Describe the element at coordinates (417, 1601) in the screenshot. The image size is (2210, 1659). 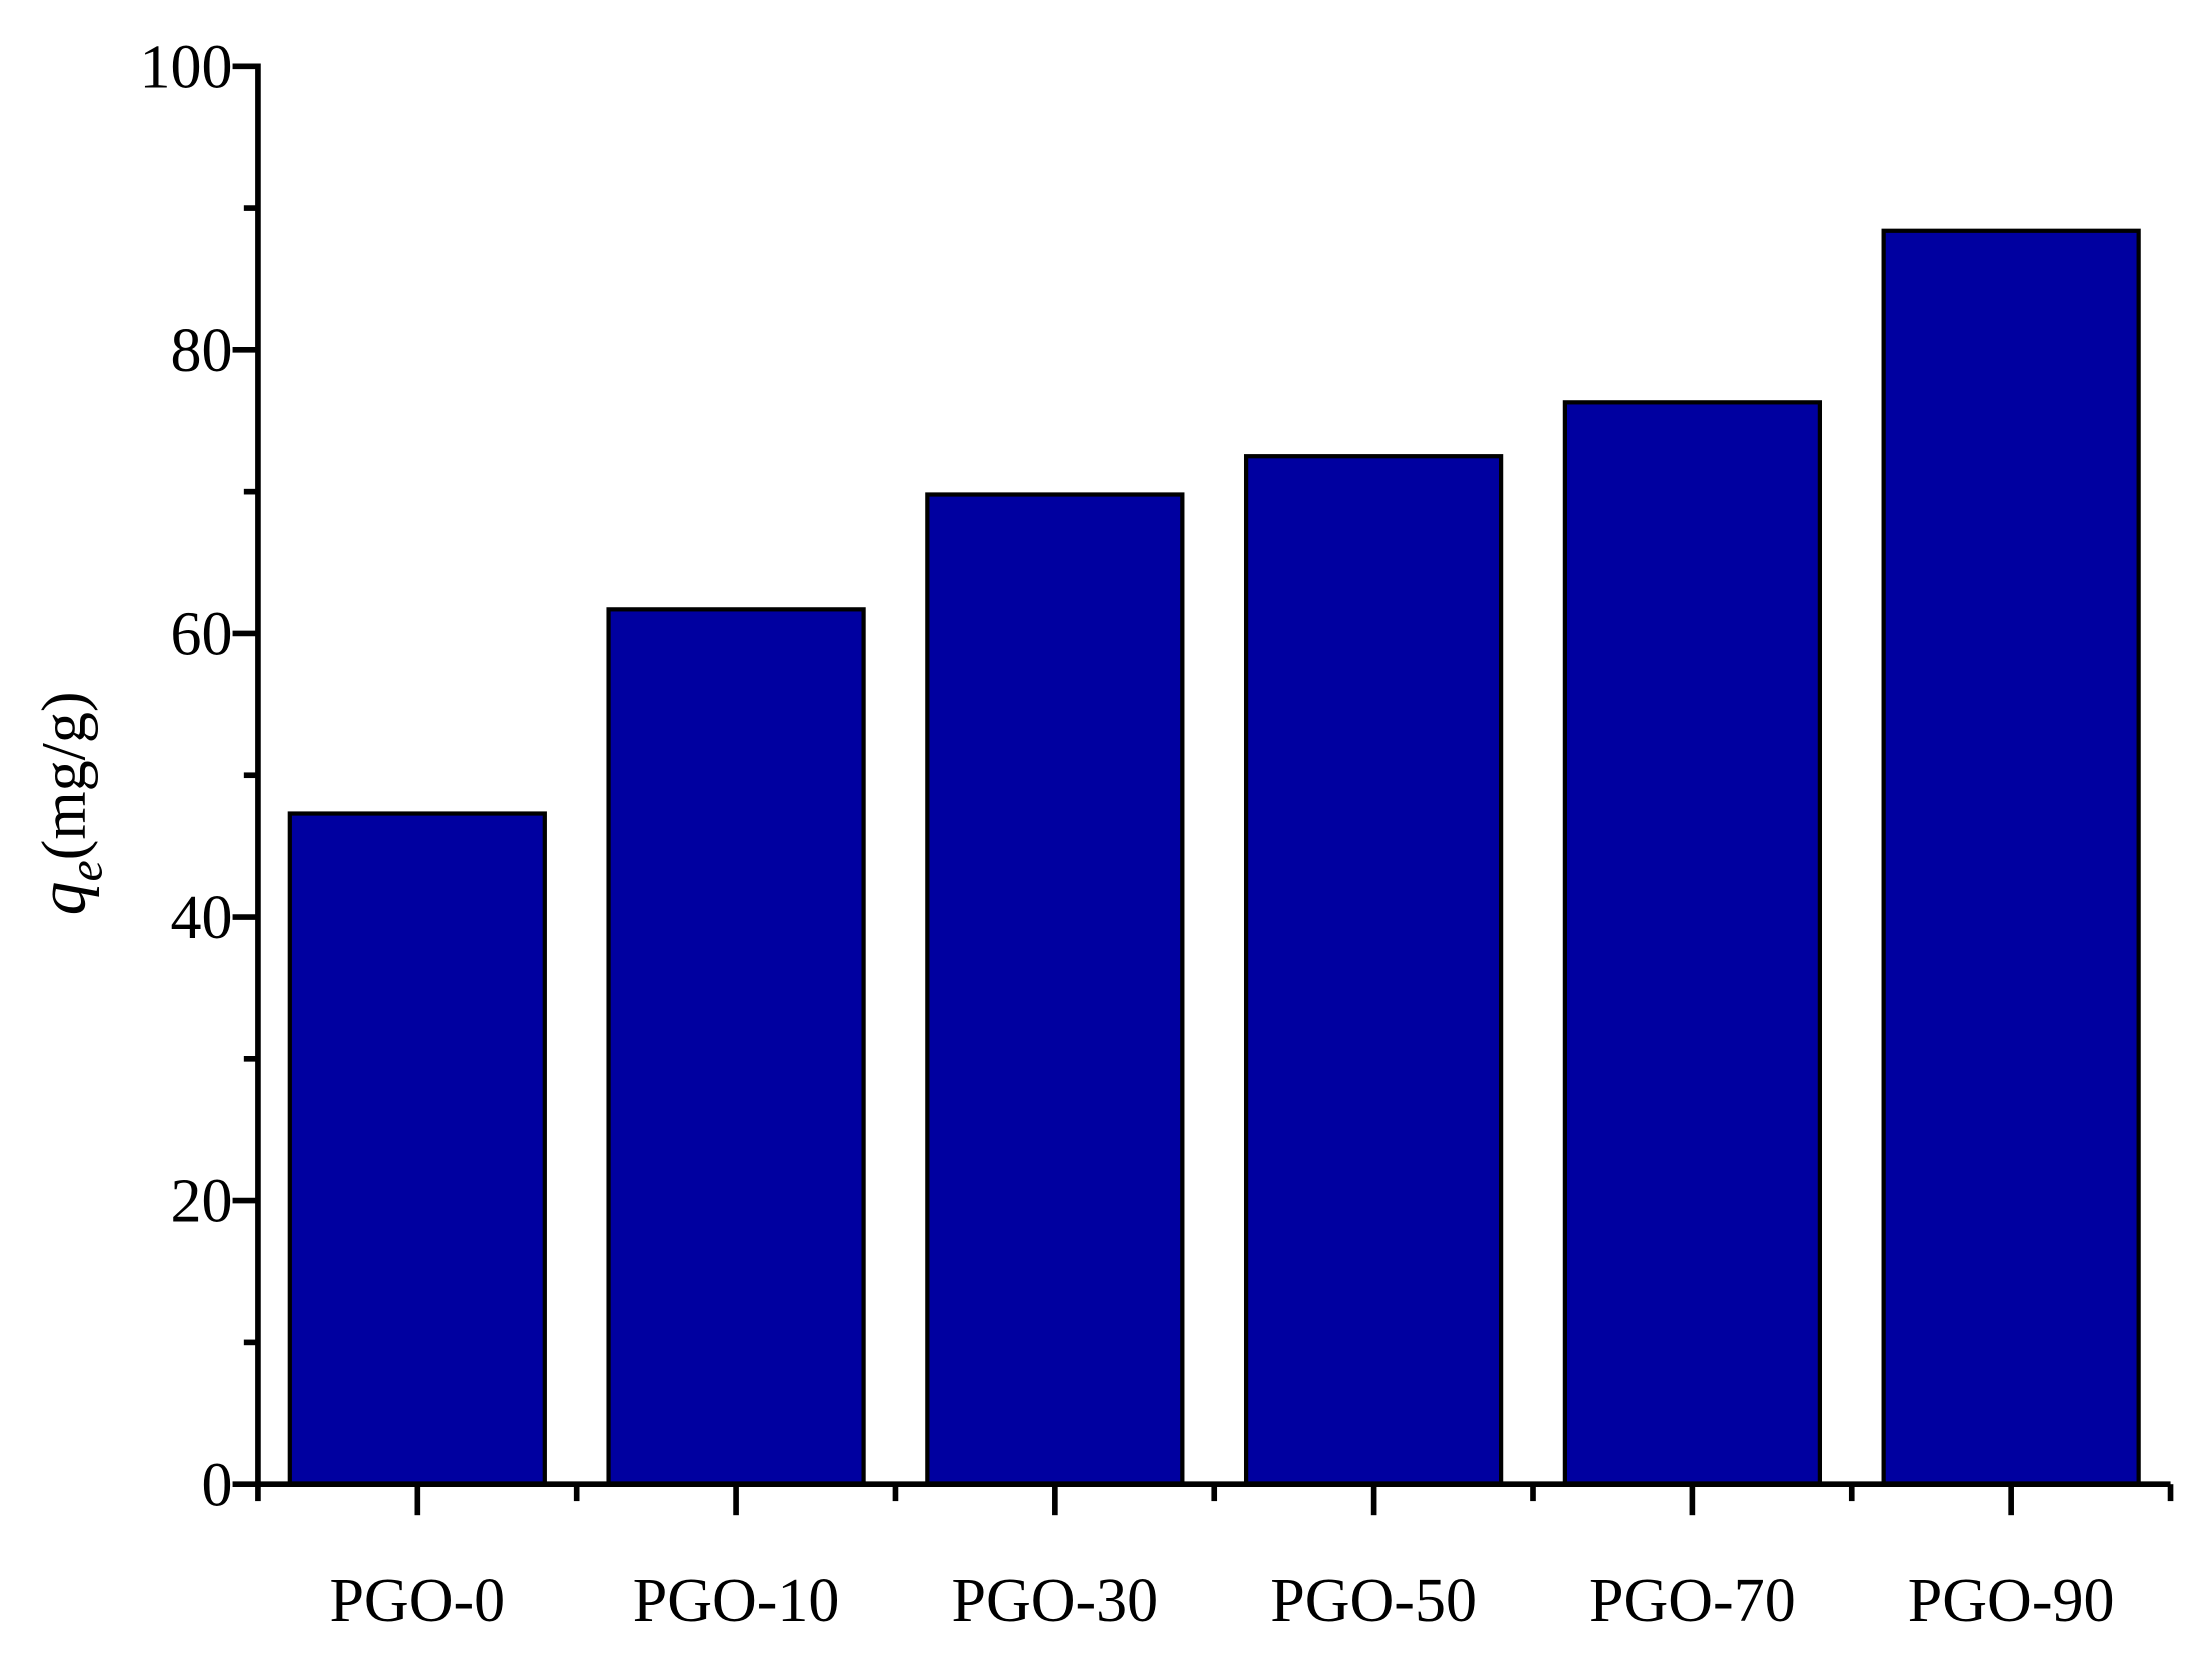
I see `x-tick-label: PGO-0` at that location.